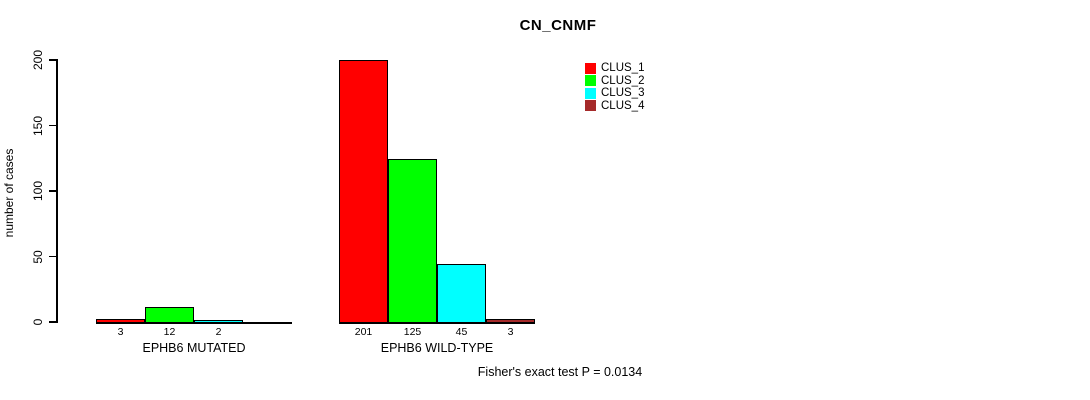 The height and width of the screenshot is (400, 1090). What do you see at coordinates (623, 68) in the screenshot?
I see `legend-label: CLUS_1` at bounding box center [623, 68].